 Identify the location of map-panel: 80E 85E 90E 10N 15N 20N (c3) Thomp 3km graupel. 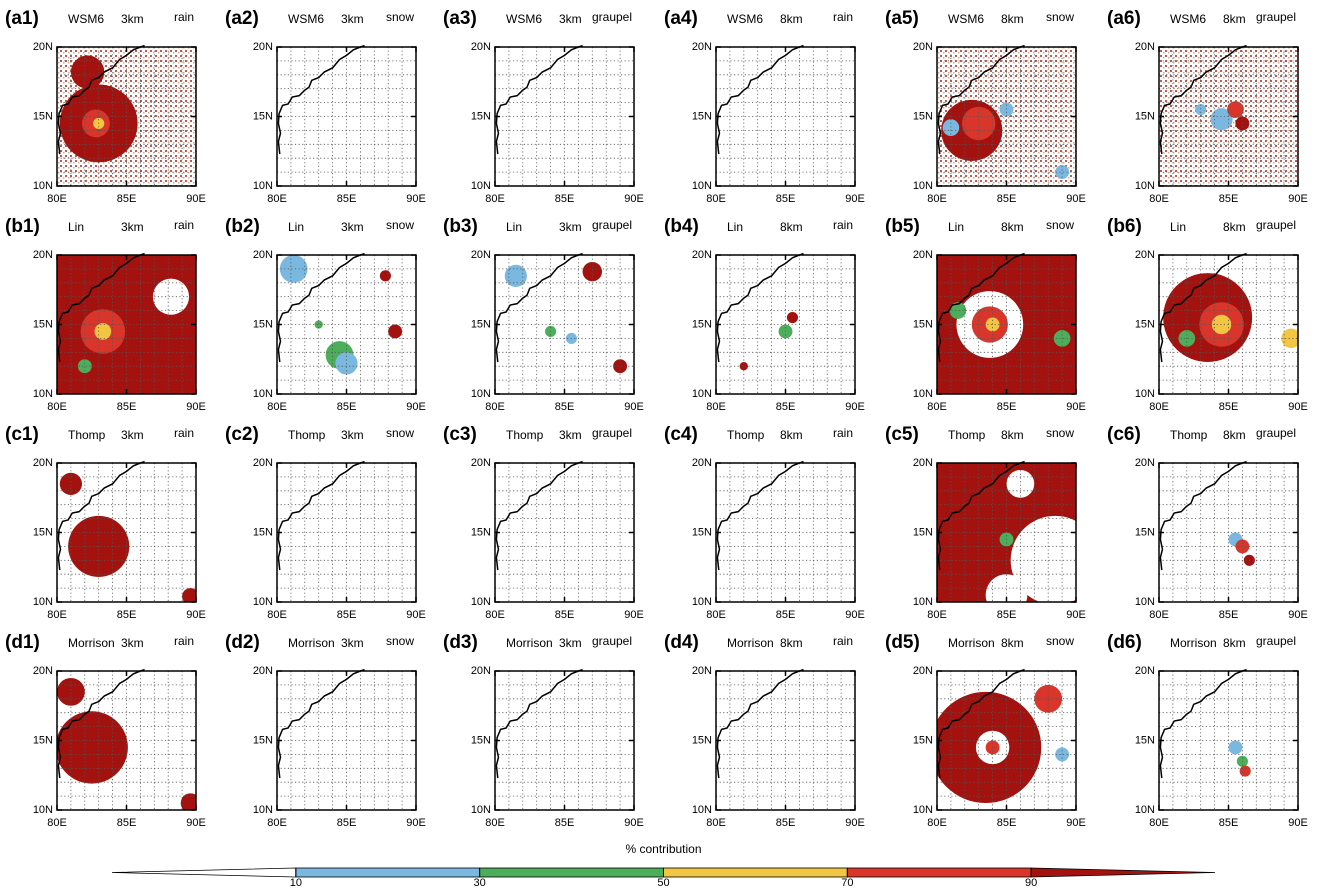
(543, 522).